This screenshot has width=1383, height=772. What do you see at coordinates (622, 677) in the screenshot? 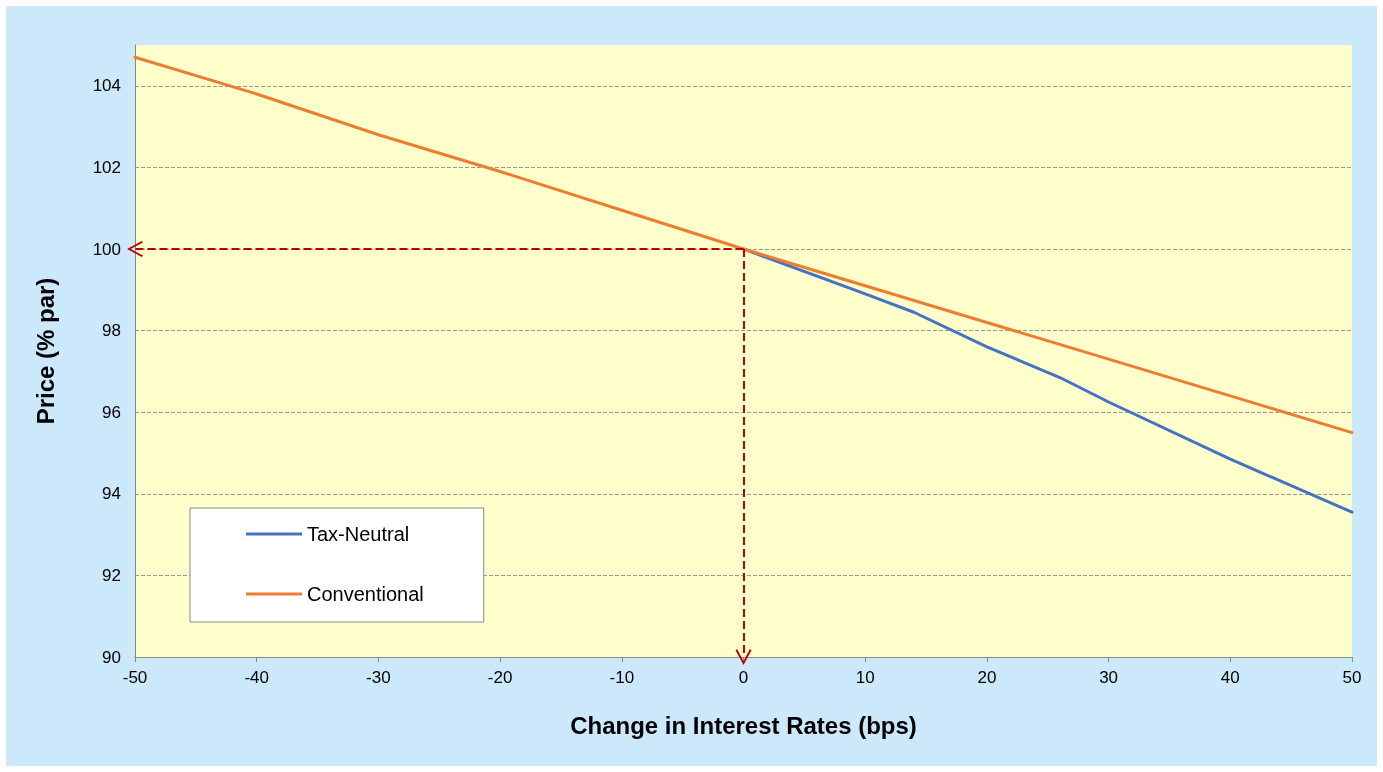
I see `x-tick-label: -10` at bounding box center [622, 677].